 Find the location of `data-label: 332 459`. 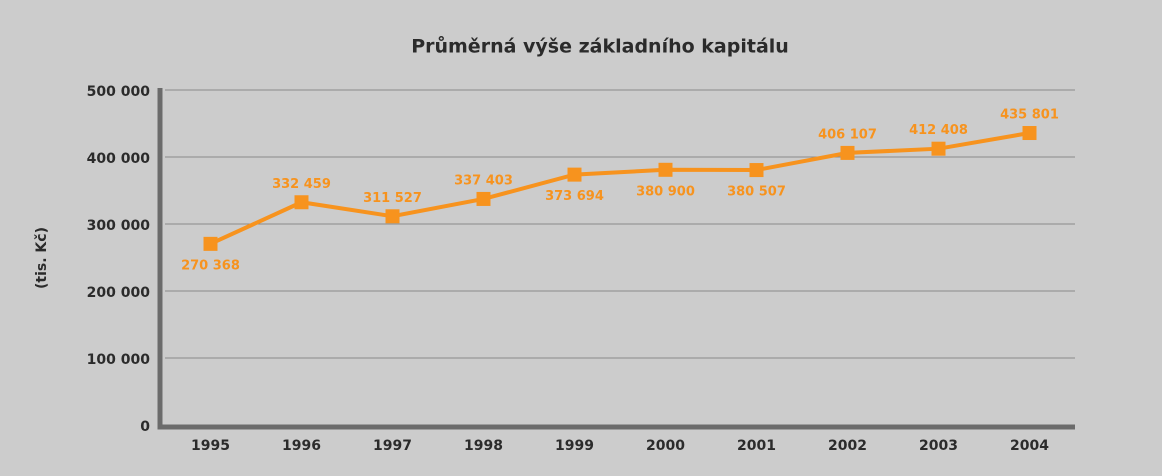

data-label: 332 459 is located at coordinates (301, 184).